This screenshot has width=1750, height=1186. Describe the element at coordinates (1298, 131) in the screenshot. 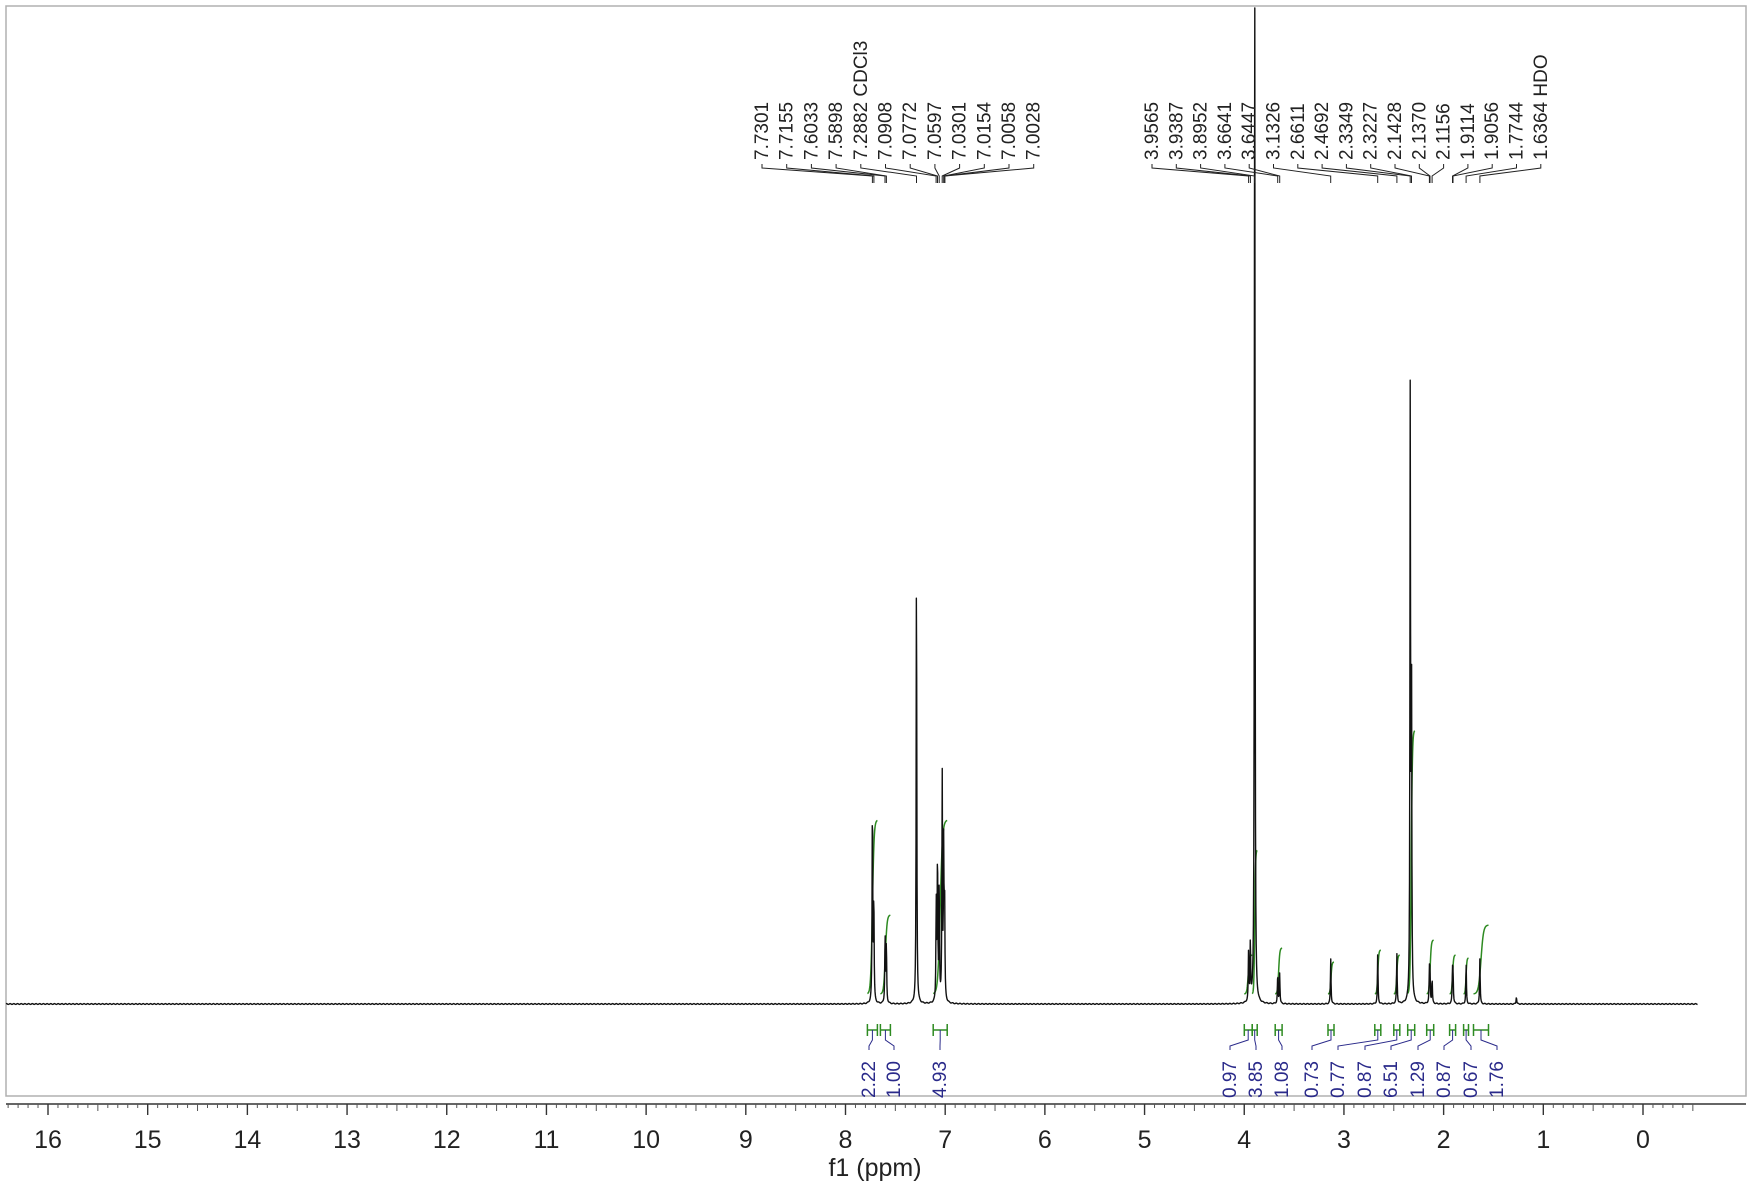

I see `peak-label: 2.6611` at that location.